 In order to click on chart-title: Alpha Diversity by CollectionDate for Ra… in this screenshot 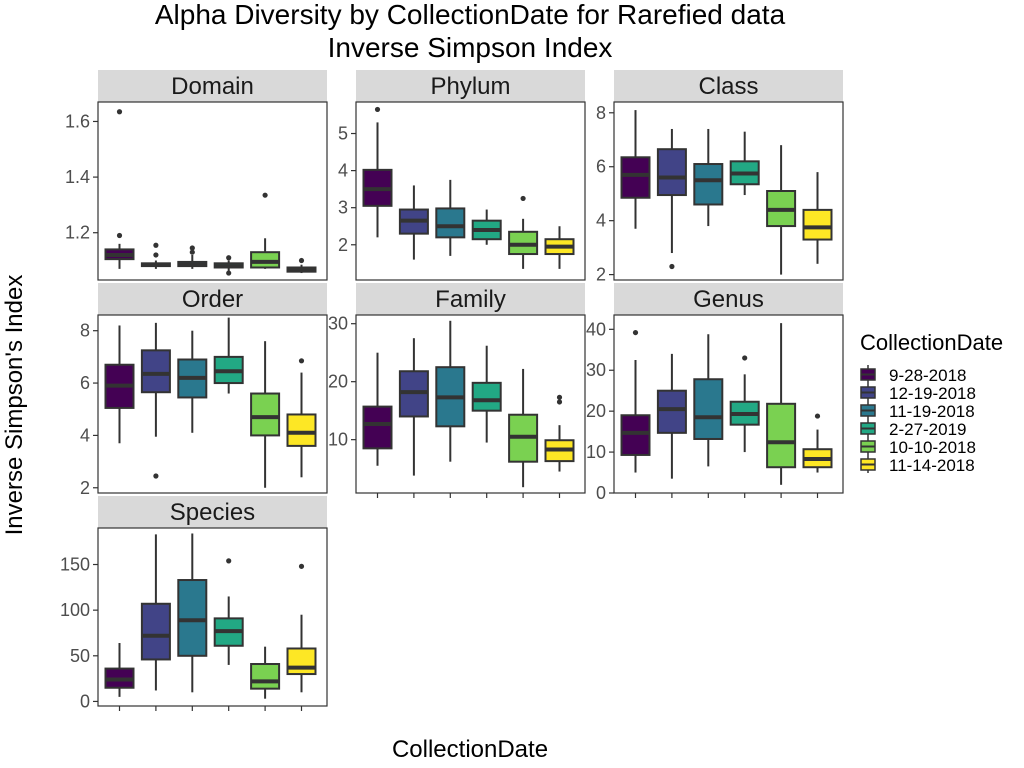, I will do `click(470, 15)`.